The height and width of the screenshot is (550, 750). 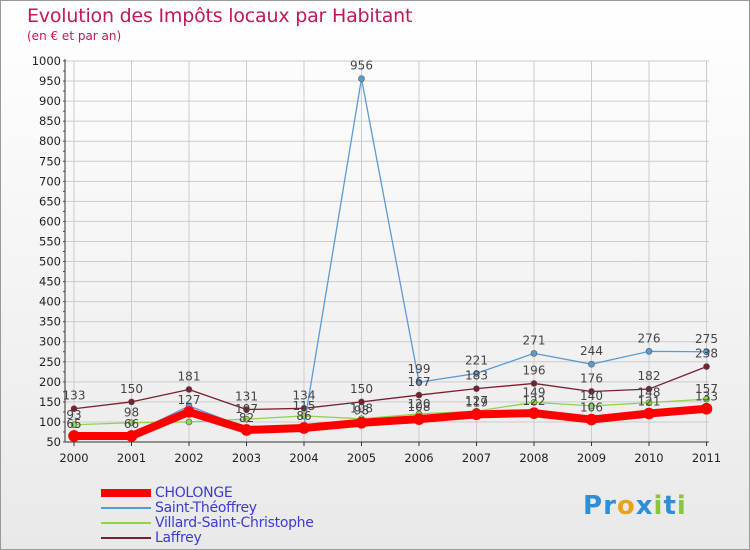 I want to click on data-label: 115, so click(x=304, y=406).